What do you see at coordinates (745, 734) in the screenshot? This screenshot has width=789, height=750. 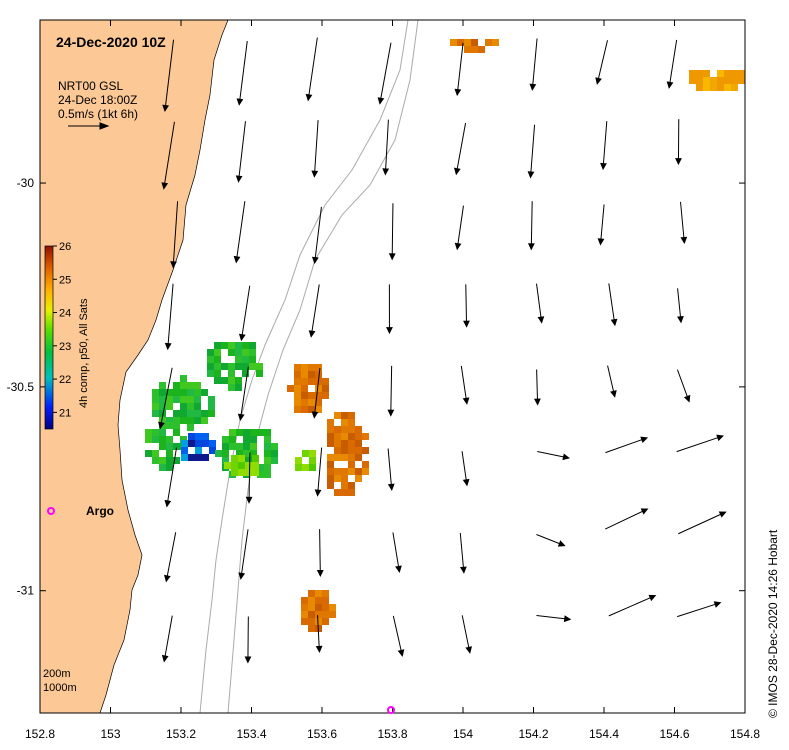 I see `lon-tick-label: 154.8` at bounding box center [745, 734].